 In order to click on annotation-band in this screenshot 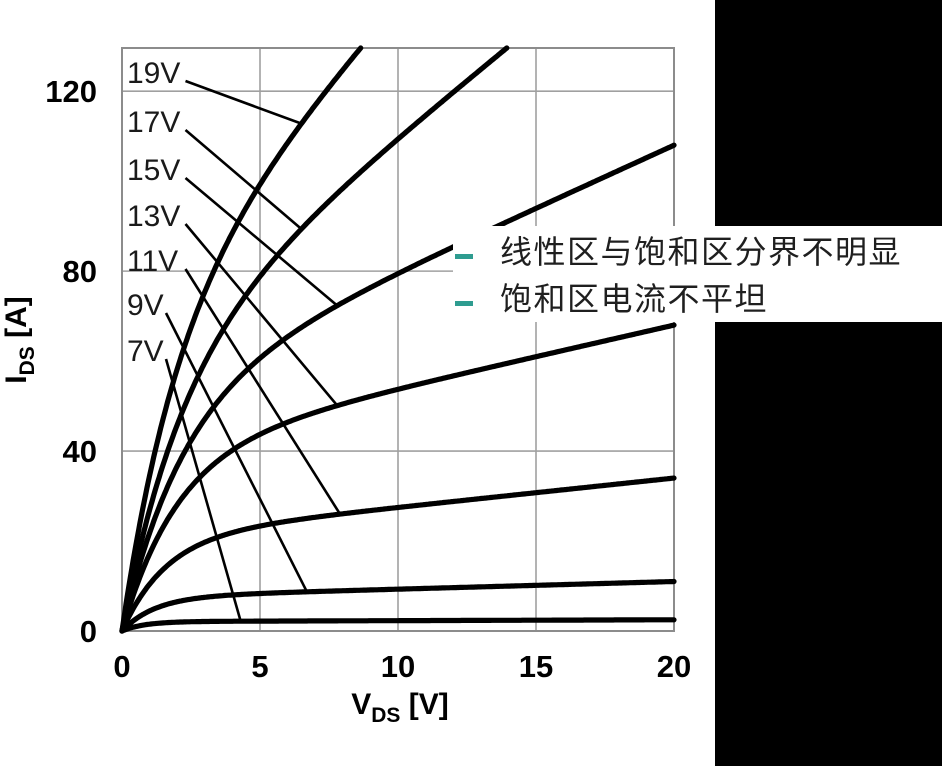, I will do `click(697, 274)`.